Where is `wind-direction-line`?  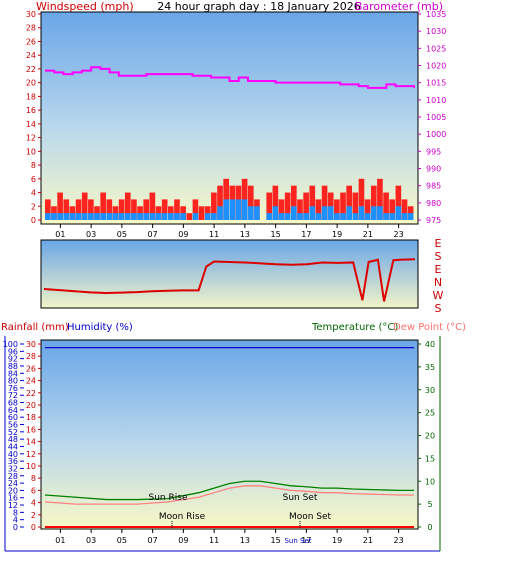
wind-direction-line is located at coordinates (229, 280).